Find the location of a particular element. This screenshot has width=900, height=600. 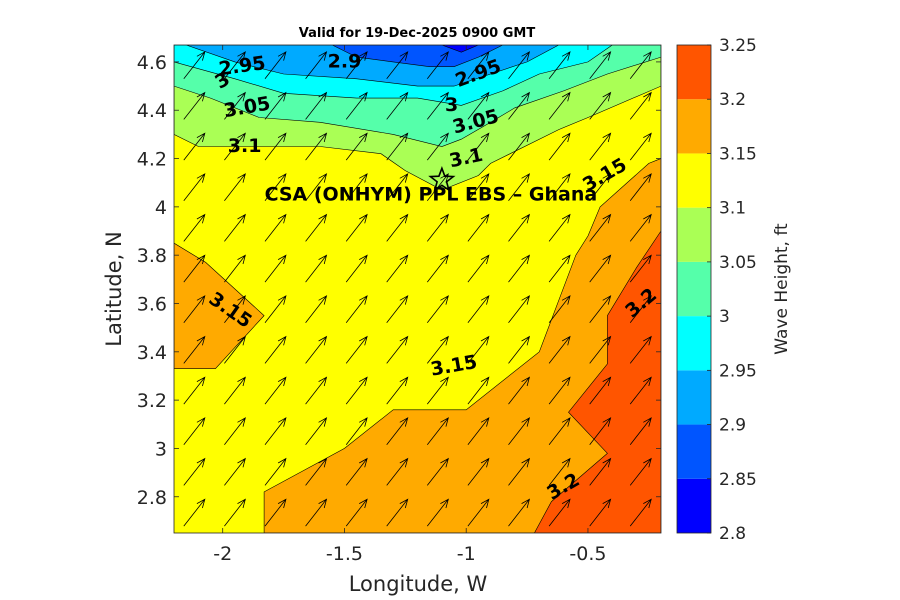

site-marker-group: CSA (ONHYM) PPL EBS – Ghana is located at coordinates (431, 185).